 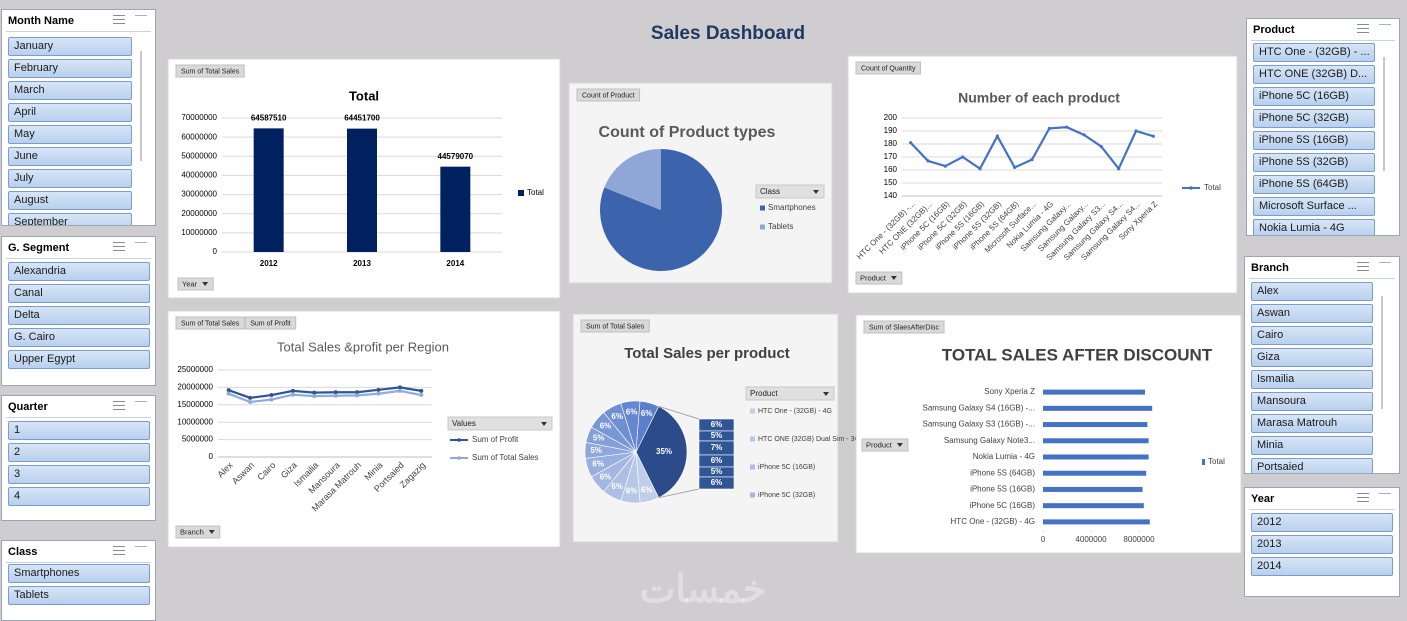 What do you see at coordinates (1314, 140) in the screenshot?
I see `slicer-item: iPhone 5S (16GB)` at bounding box center [1314, 140].